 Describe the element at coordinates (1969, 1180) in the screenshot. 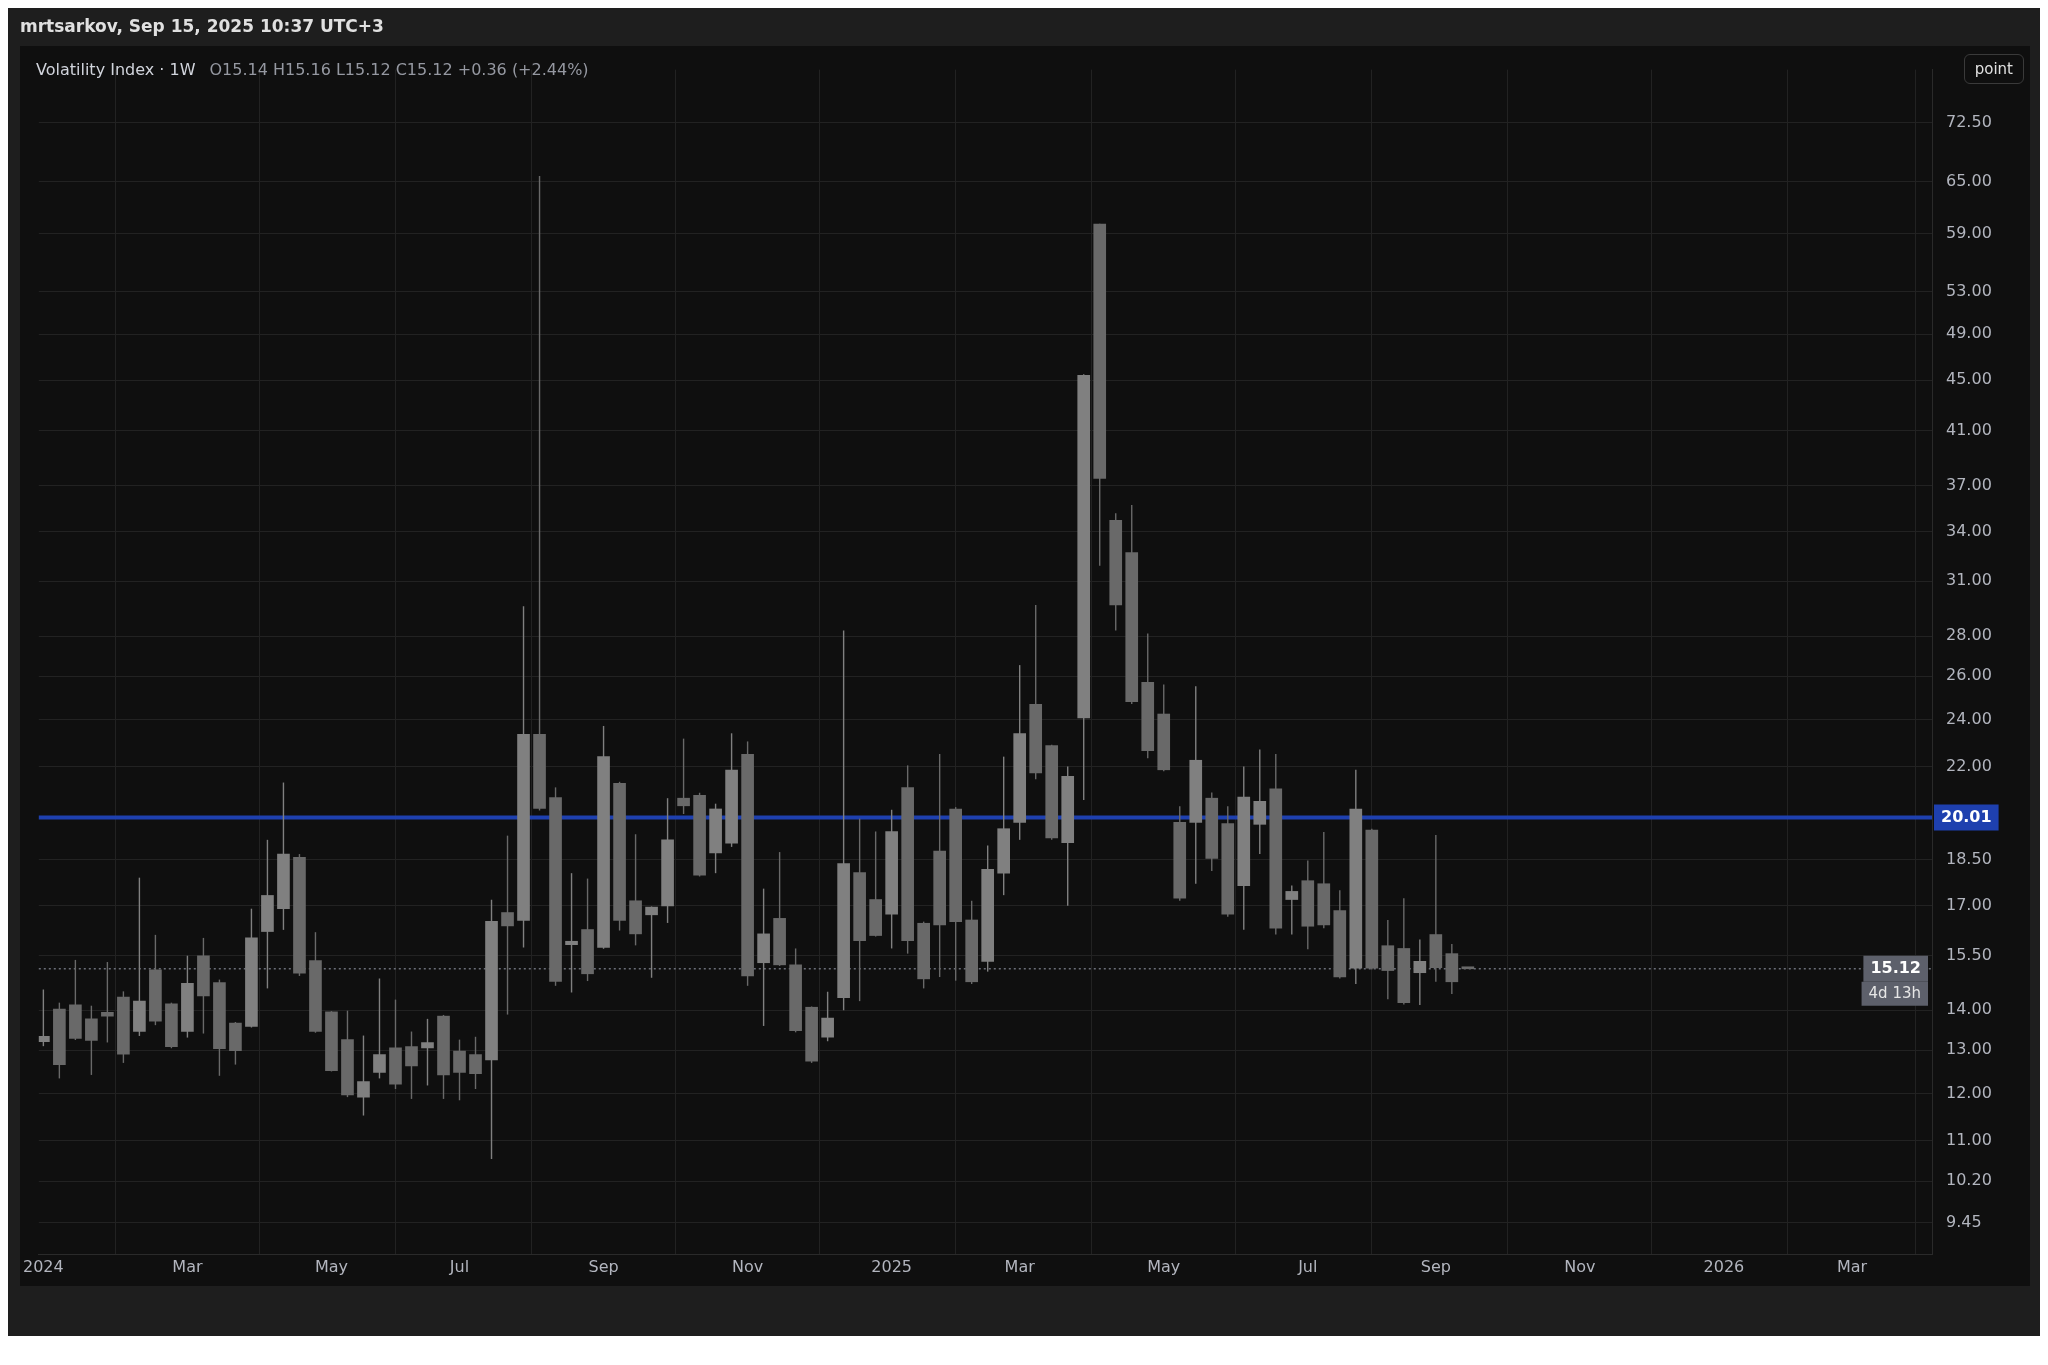

I see `y-tick-label: 10.20` at that location.